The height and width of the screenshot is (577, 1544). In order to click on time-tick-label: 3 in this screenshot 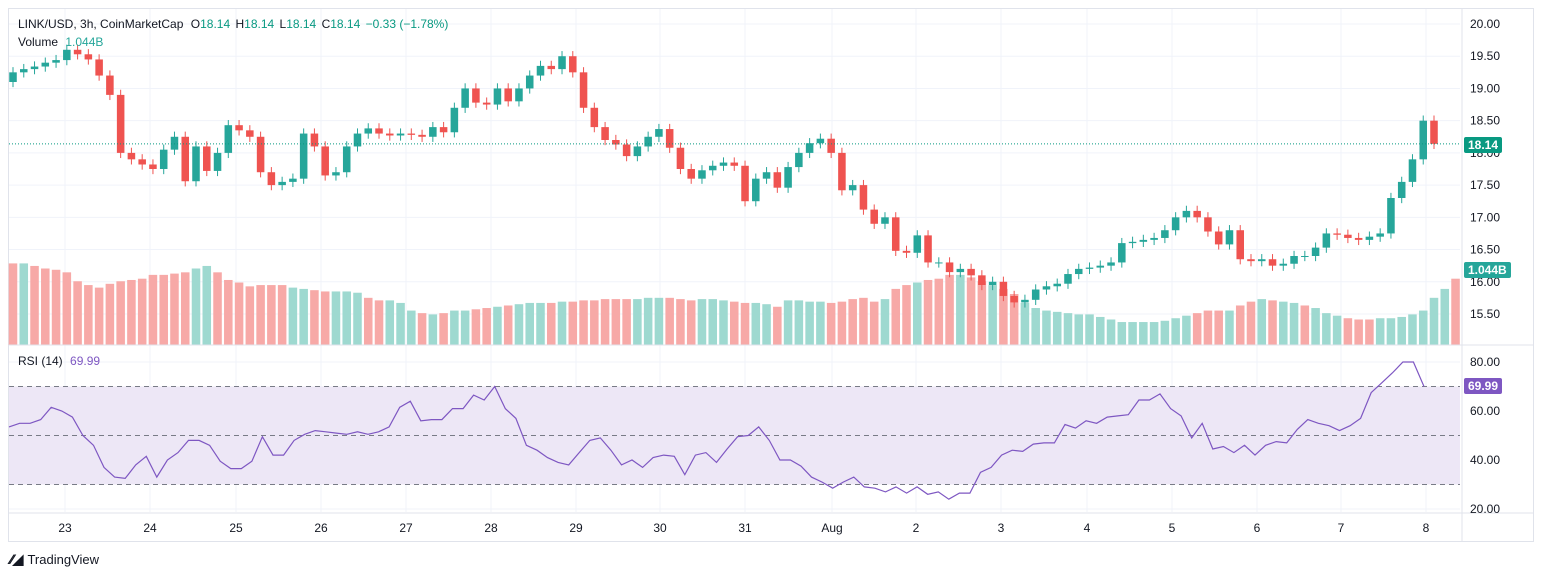, I will do `click(1001, 528)`.